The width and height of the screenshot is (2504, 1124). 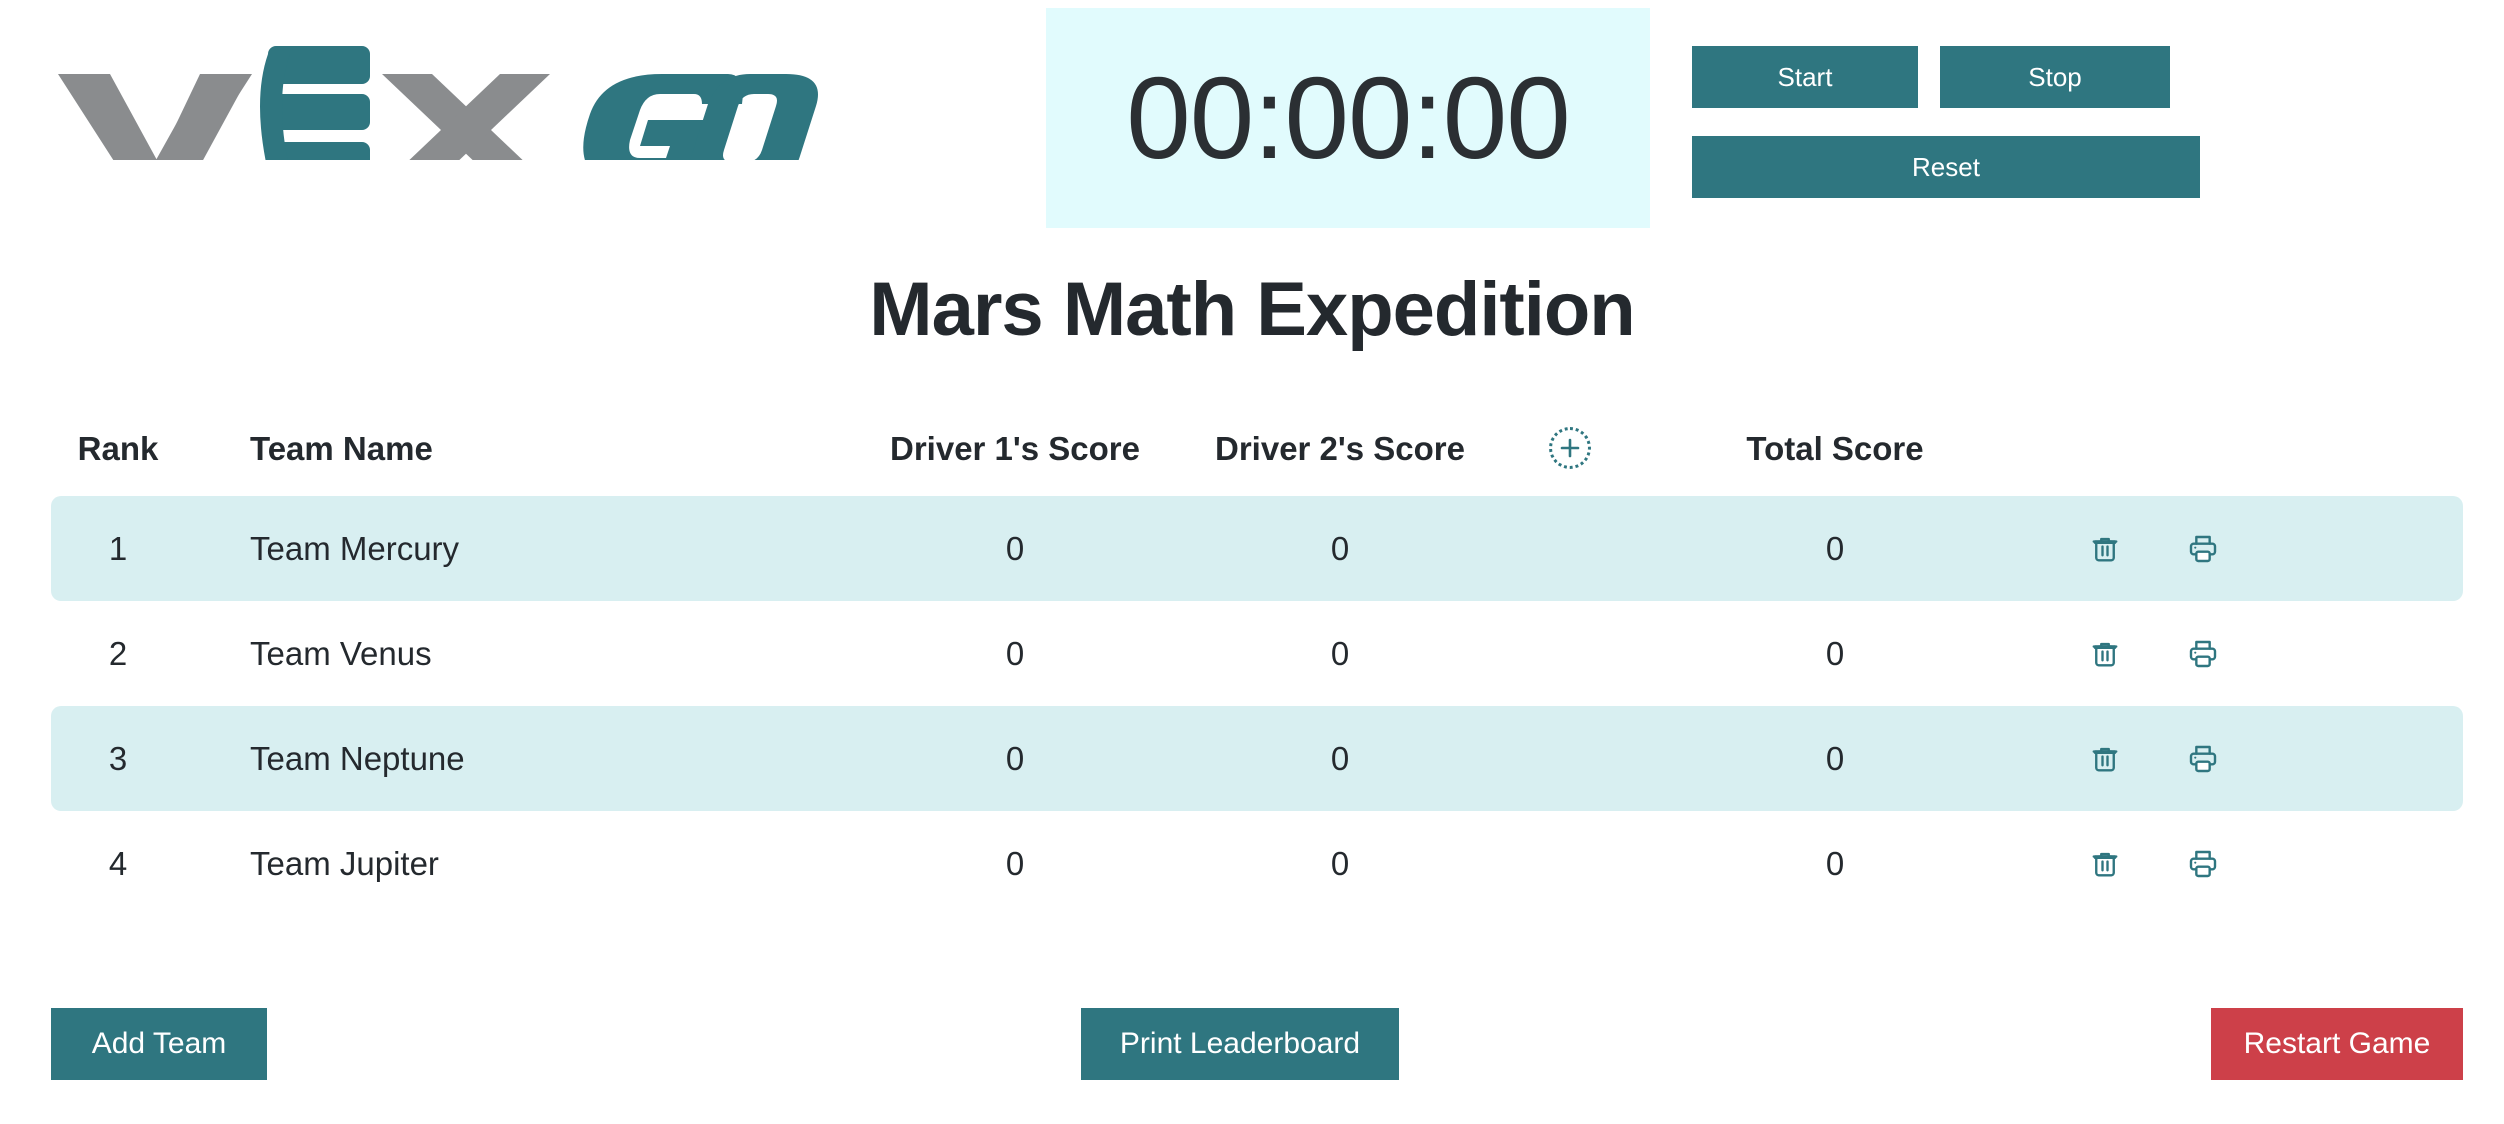 What do you see at coordinates (341, 653) in the screenshot?
I see `cell-team-name: Team Venus` at bounding box center [341, 653].